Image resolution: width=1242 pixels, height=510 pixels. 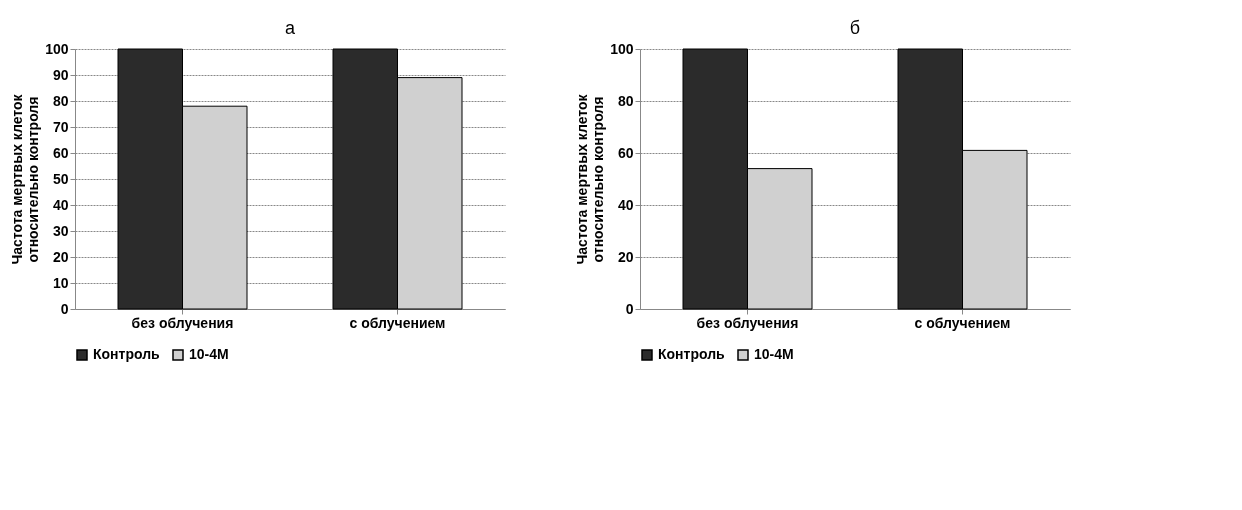 I want to click on chart-title: а, so click(x=290, y=28).